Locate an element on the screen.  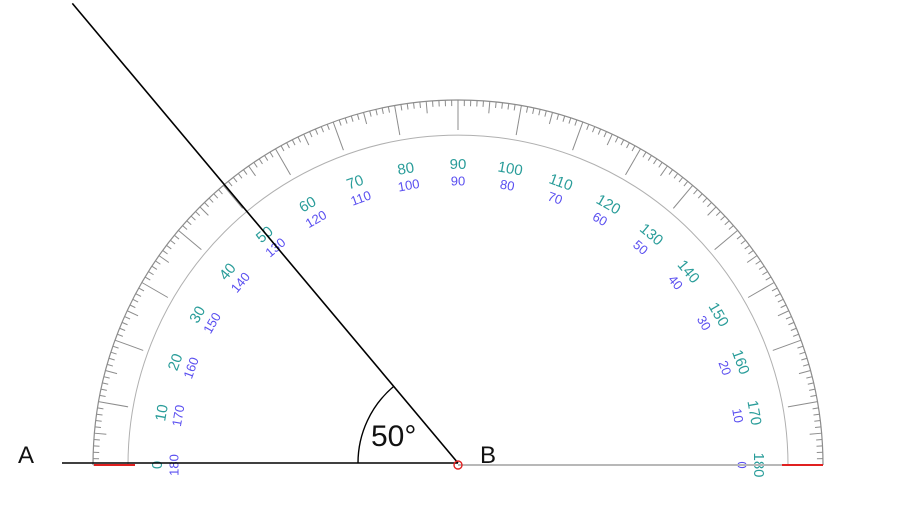
outer-scale-label: 10 is located at coordinates (162, 412).